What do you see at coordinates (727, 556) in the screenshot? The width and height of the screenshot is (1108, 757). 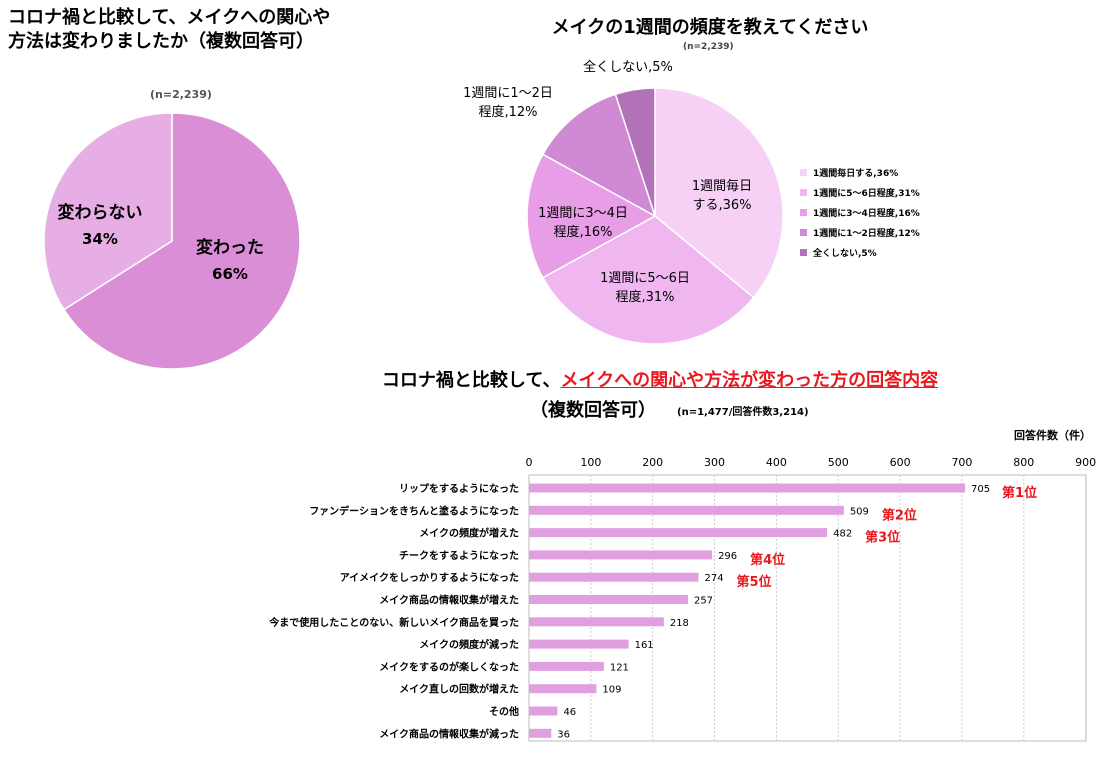 I see `bar-value-label: 296` at bounding box center [727, 556].